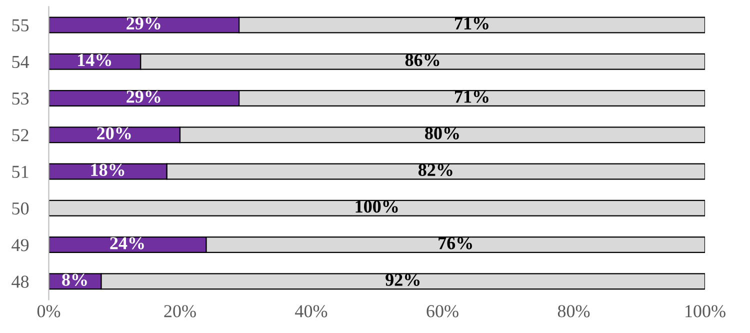 This screenshot has height=333, width=750. Describe the element at coordinates (442, 133) in the screenshot. I see `data-label: 80%` at that location.